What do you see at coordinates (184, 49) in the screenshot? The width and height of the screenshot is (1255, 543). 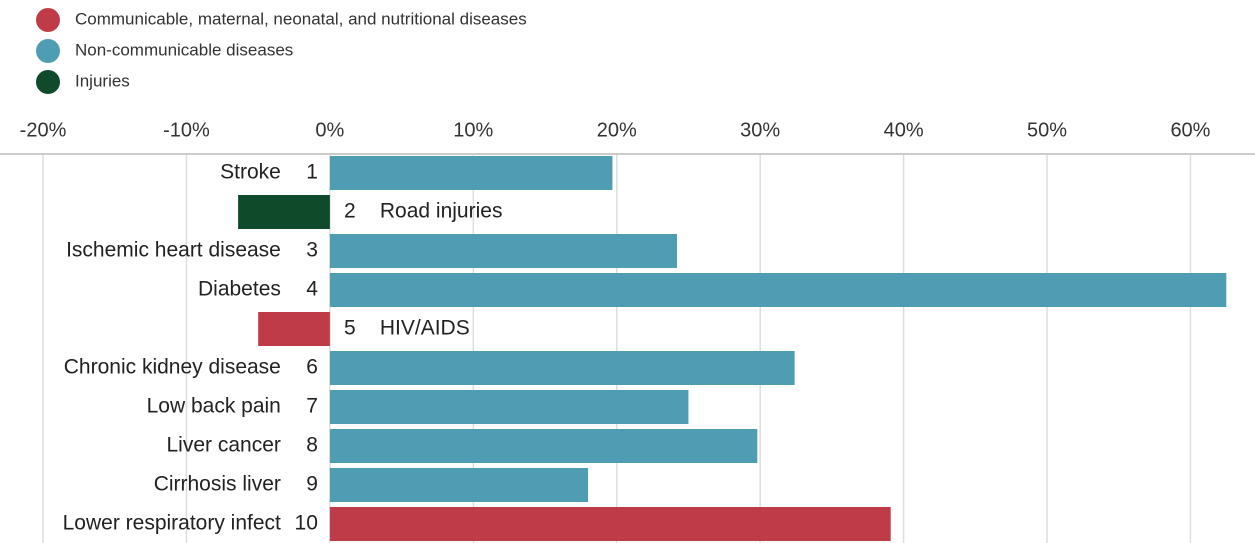 I see `legend-label: Non-communicable diseases` at bounding box center [184, 49].